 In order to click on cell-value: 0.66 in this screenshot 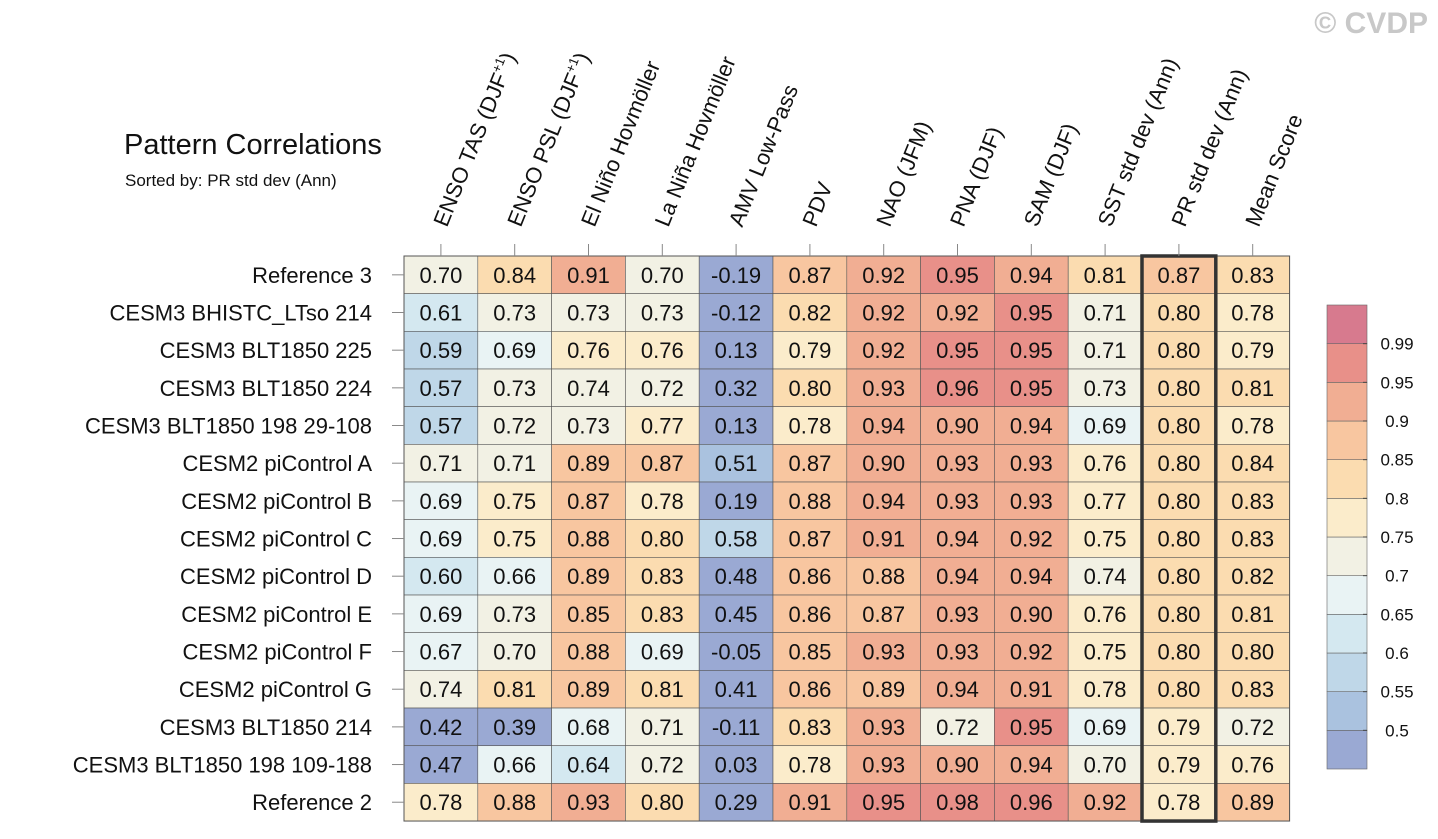, I will do `click(514, 576)`.